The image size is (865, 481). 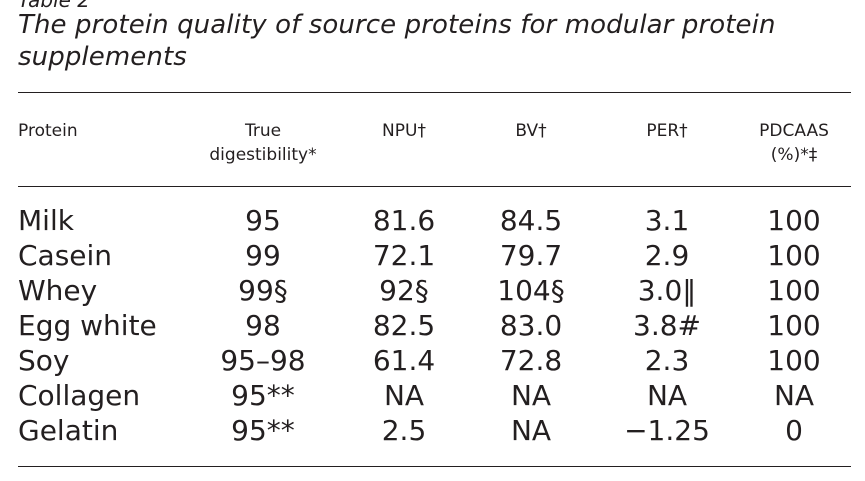 I want to click on table-row: Casein 99 72.1 79.7 2.9 100, so click(x=432, y=255).